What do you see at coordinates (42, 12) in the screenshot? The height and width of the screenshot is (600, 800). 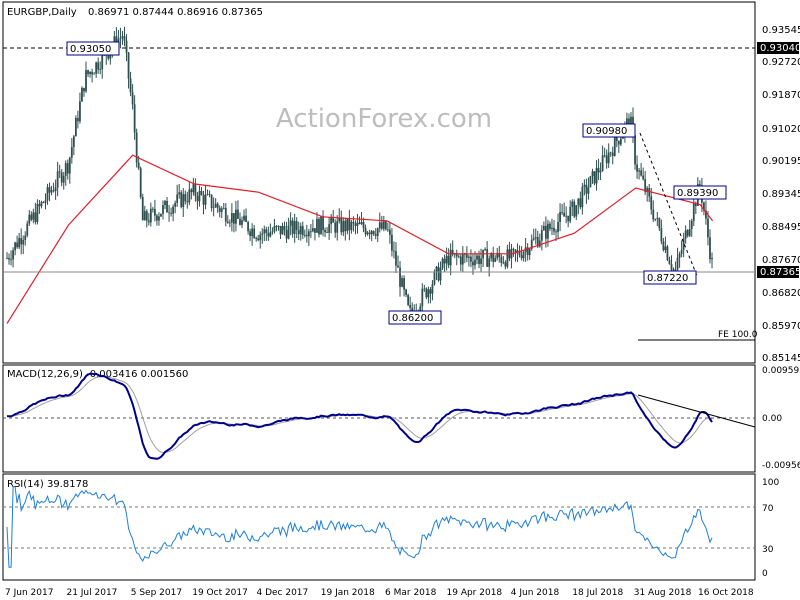 I see `chart-title: EURGBP,Daily` at bounding box center [42, 12].